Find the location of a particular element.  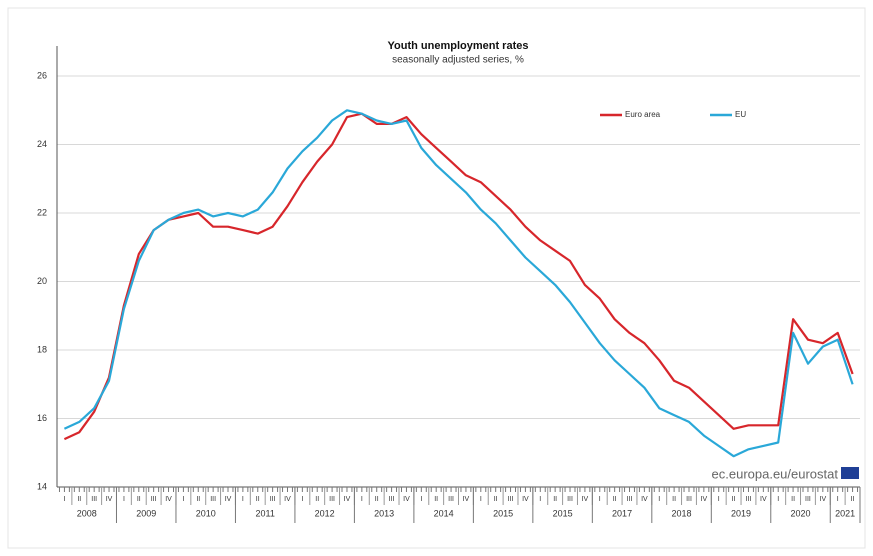

y-tick-label: 20 is located at coordinates (42, 281).